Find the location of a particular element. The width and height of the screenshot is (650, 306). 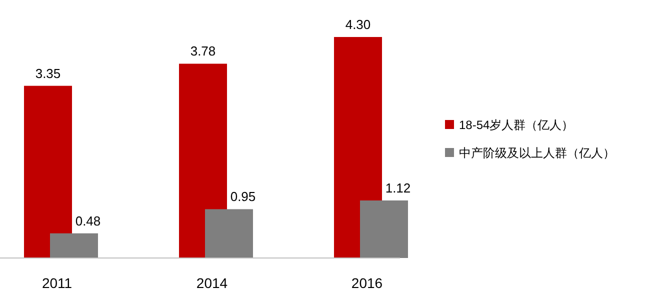

x-tick-label: 2016 is located at coordinates (367, 283).